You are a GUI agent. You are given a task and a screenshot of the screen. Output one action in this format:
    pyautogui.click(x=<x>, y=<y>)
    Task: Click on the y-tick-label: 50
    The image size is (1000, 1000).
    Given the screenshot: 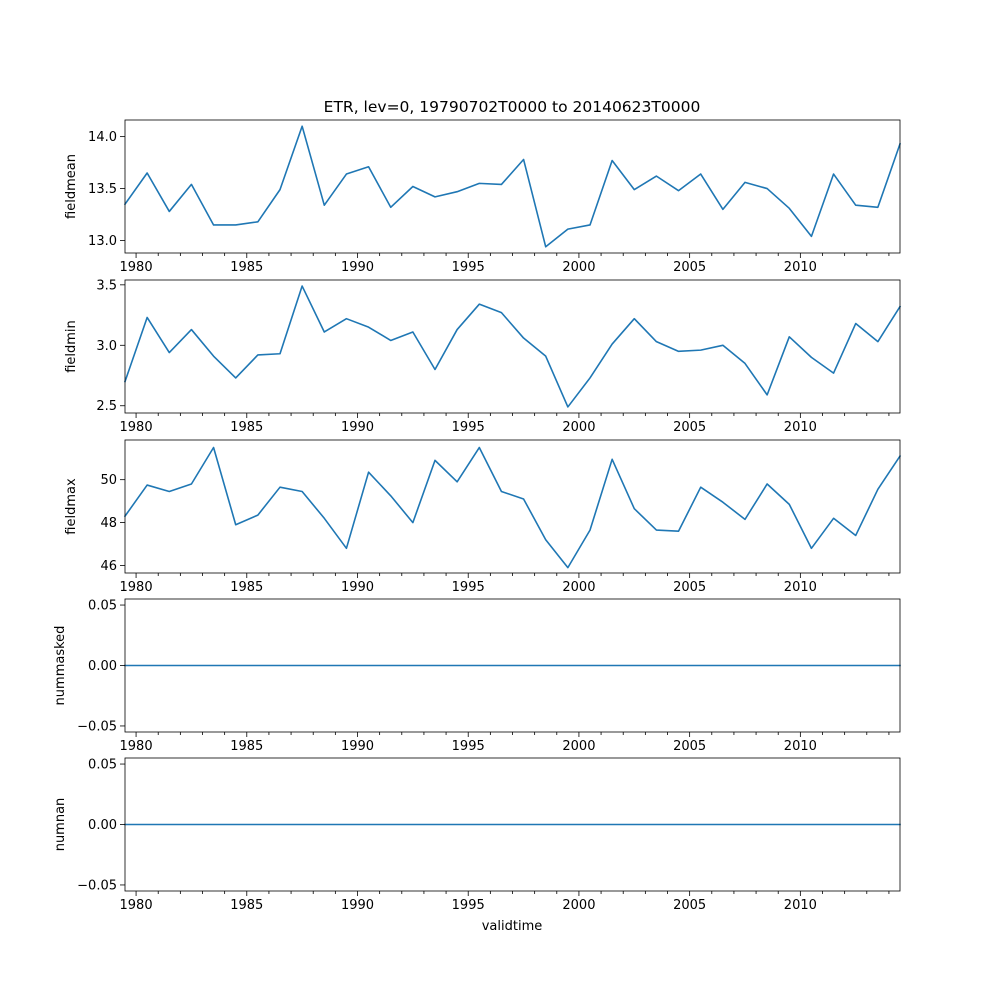 What is the action you would take?
    pyautogui.click(x=108, y=480)
    